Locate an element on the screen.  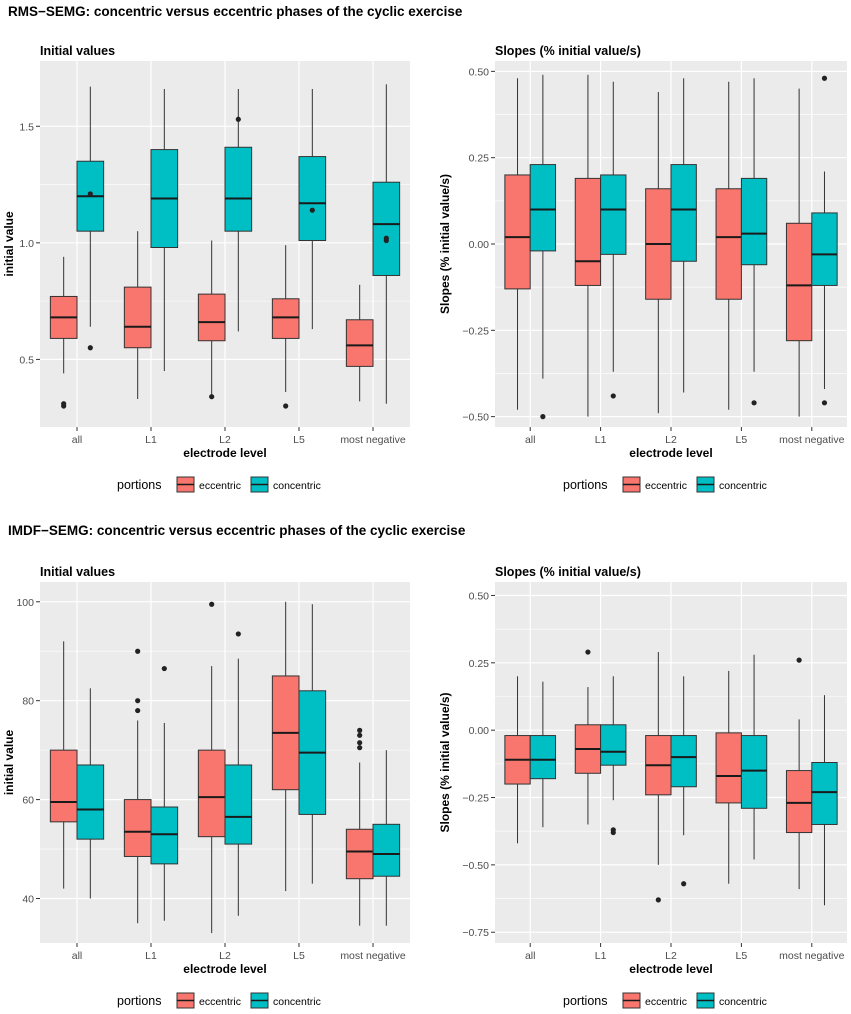
y-tick-label: 40 is located at coordinates (28, 899).